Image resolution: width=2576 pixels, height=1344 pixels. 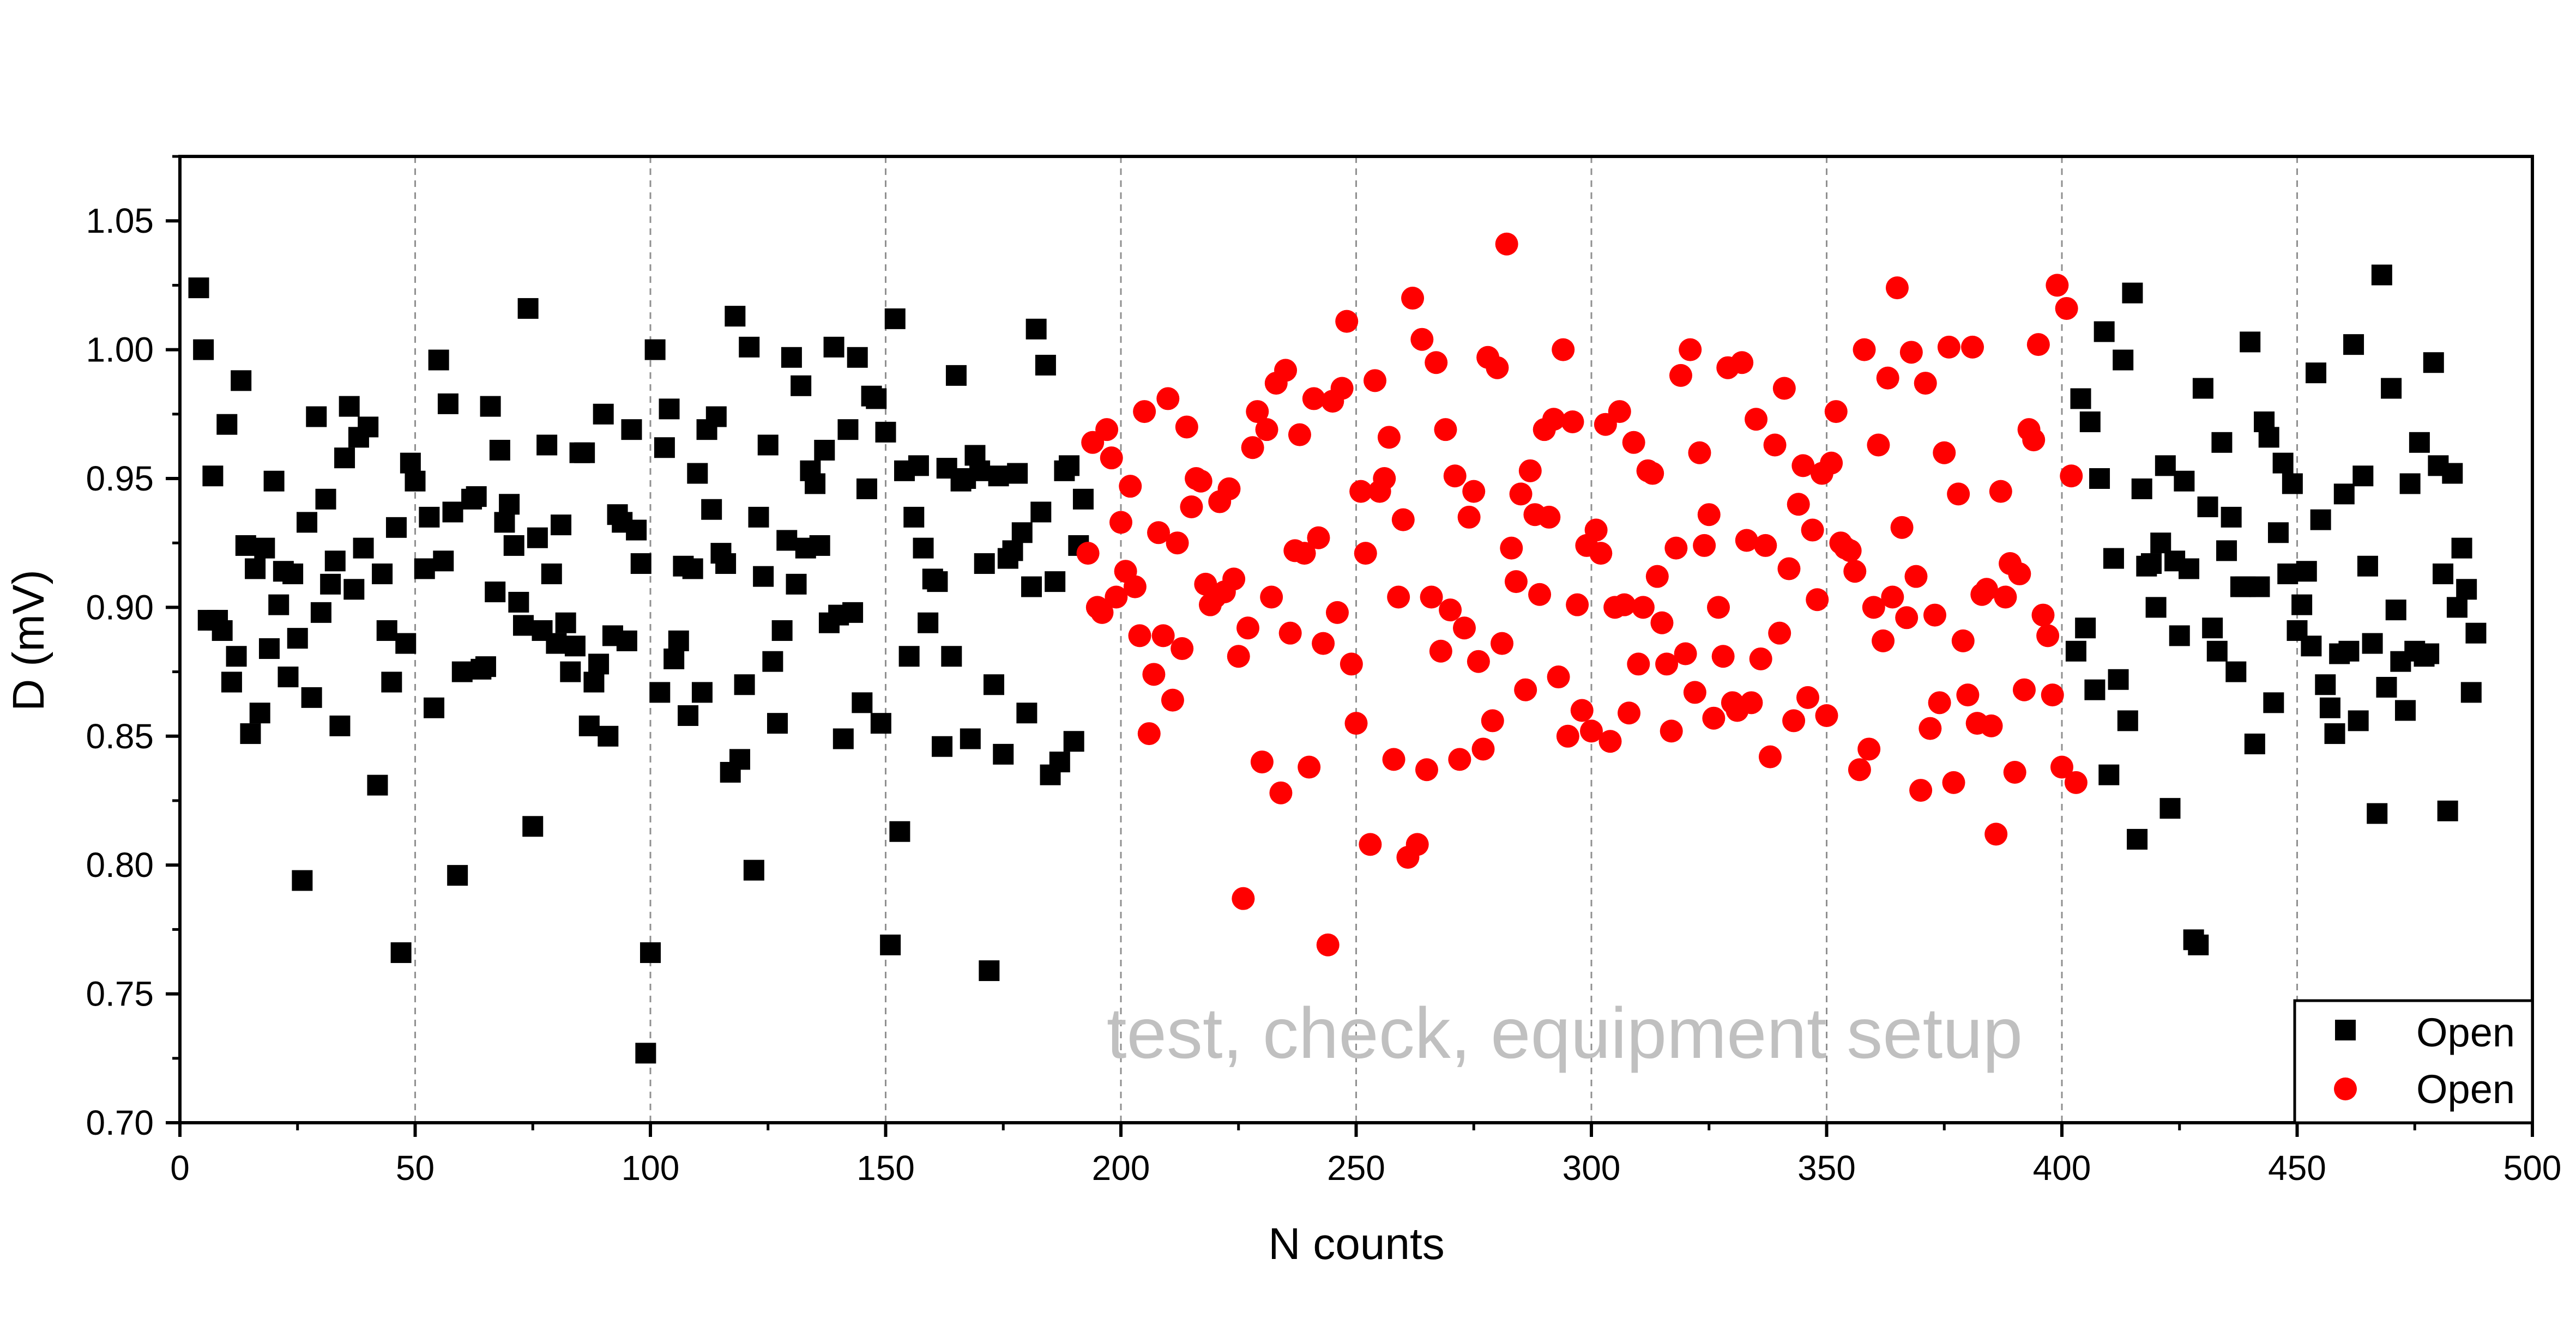 I want to click on x-tick-label: 0, so click(x=180, y=1168).